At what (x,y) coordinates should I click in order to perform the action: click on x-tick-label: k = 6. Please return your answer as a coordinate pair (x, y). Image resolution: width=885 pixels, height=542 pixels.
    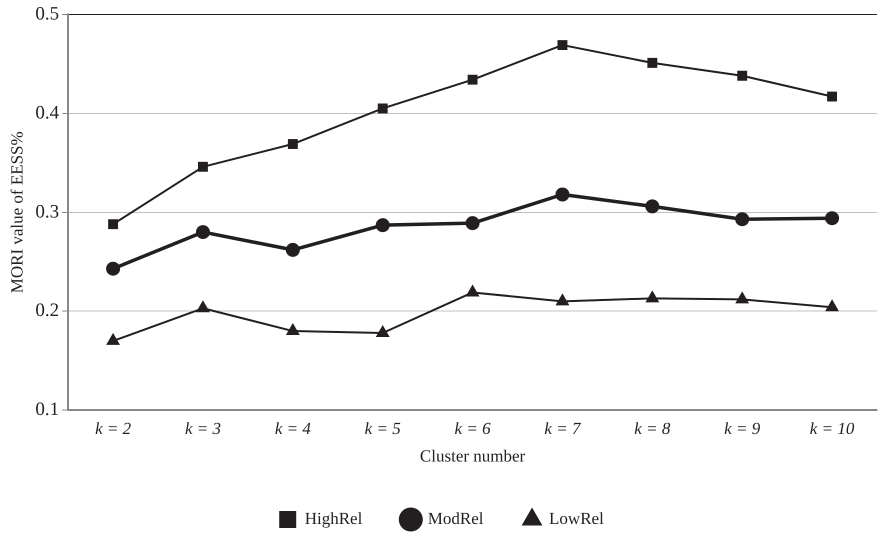
    Looking at the image, I should click on (473, 428).